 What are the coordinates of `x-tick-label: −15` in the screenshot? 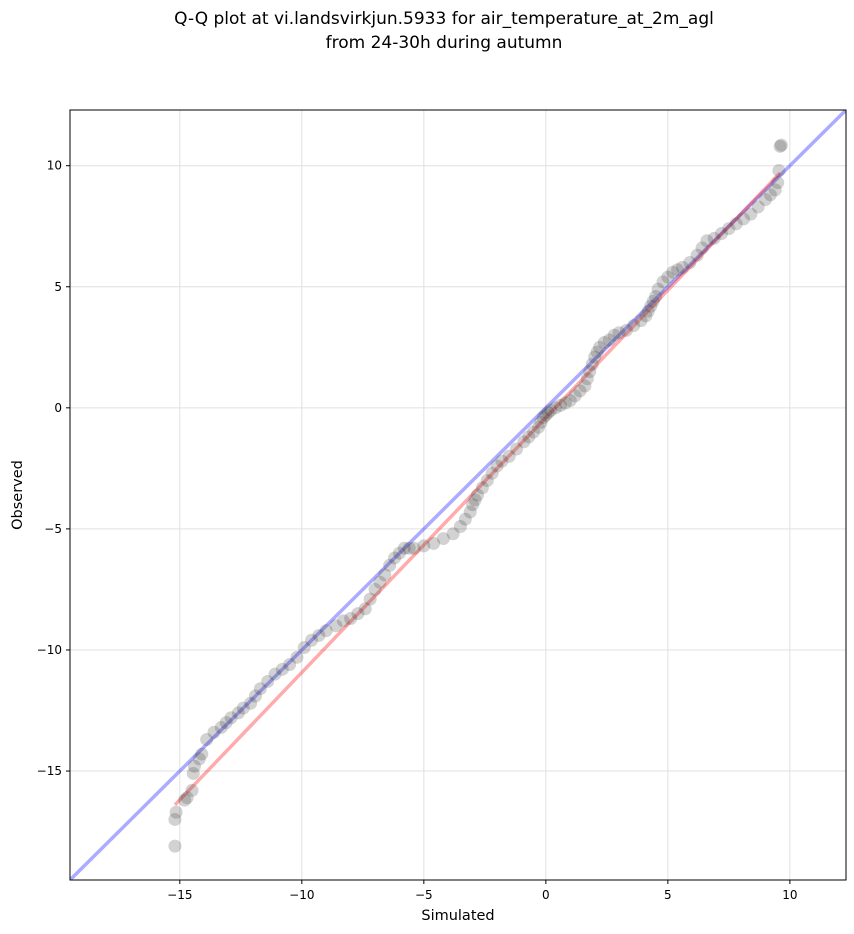 It's located at (179, 895).